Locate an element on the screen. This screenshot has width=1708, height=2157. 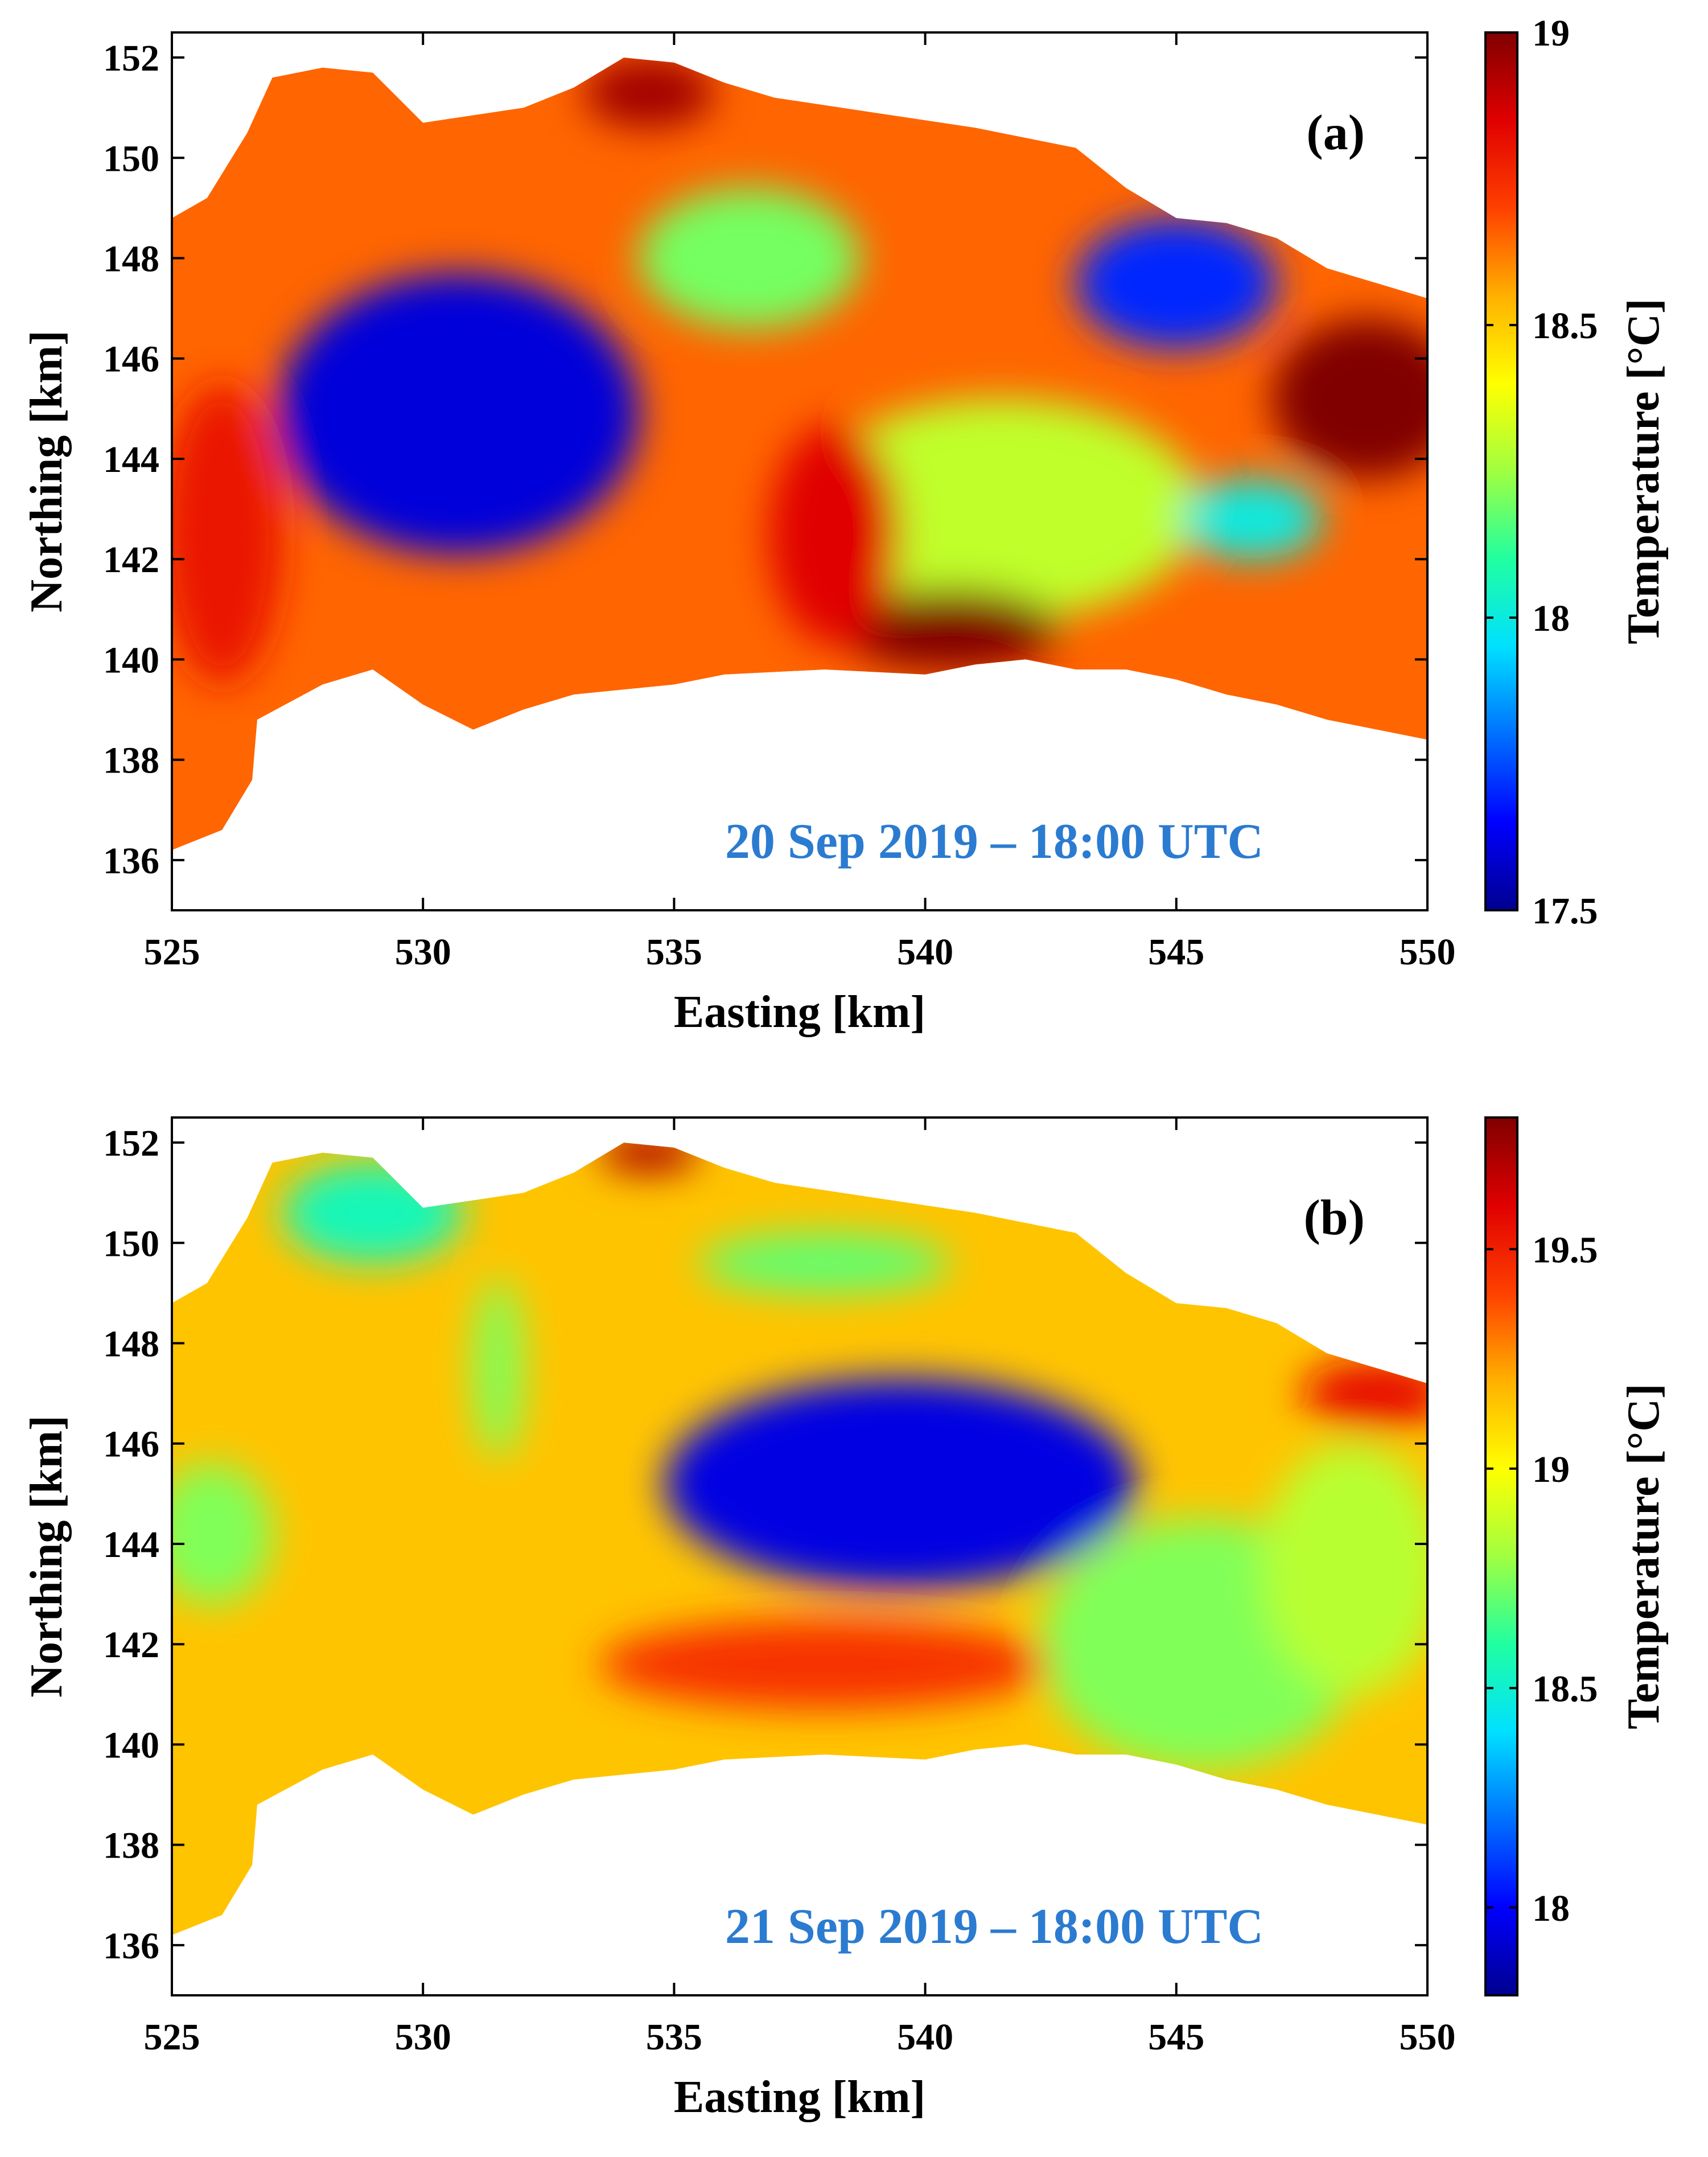
colorbar-tick-label: 19.5 is located at coordinates (1565, 1250).